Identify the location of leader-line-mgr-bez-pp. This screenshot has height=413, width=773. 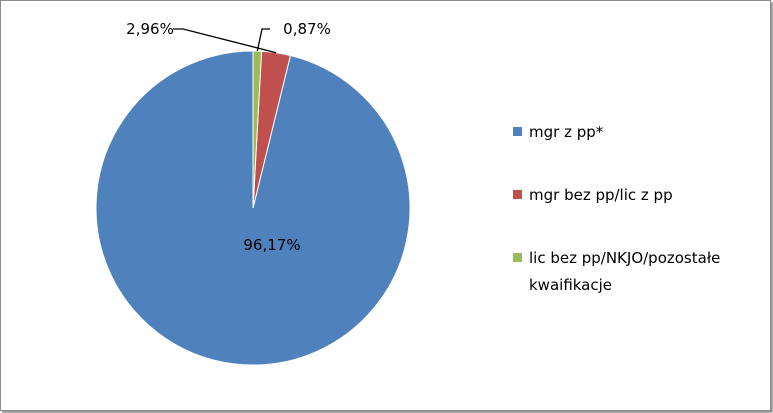
(225, 41).